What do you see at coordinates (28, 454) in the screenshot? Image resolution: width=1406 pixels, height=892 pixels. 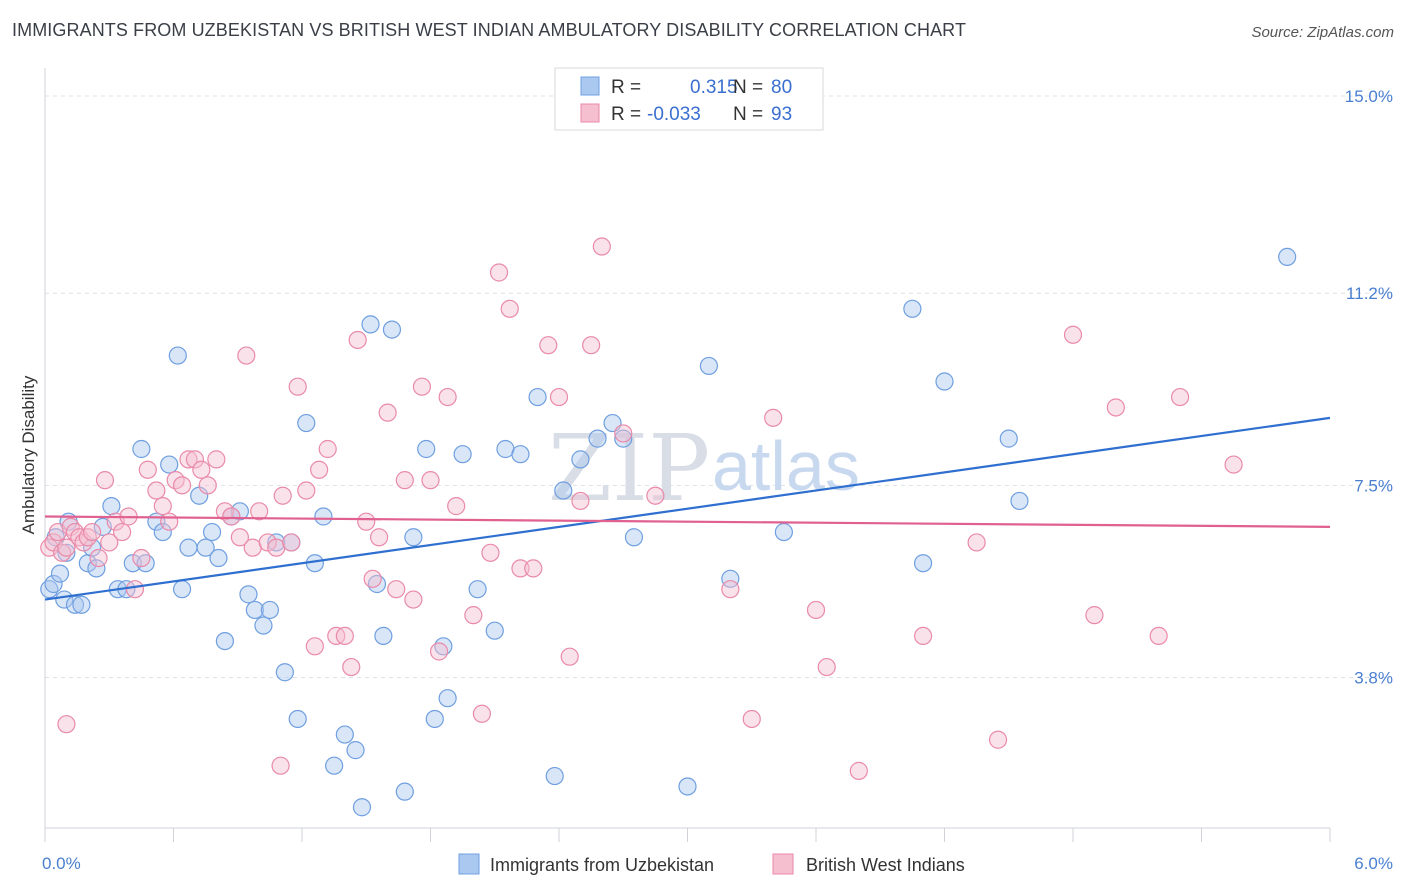 I see `y-axis-label: Ambulatory Disability` at bounding box center [28, 454].